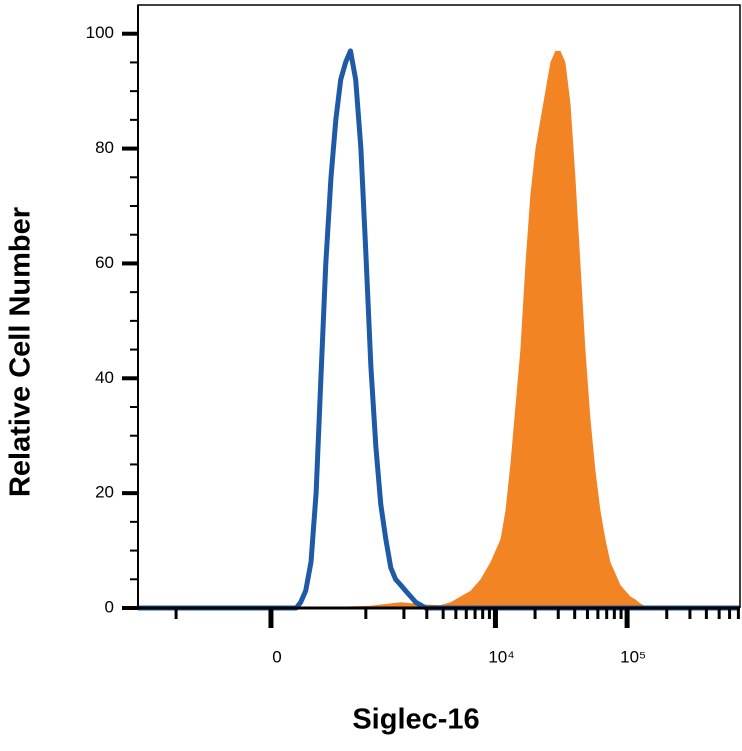  Describe the element at coordinates (104, 492) in the screenshot. I see `y-tick-label: 20` at that location.